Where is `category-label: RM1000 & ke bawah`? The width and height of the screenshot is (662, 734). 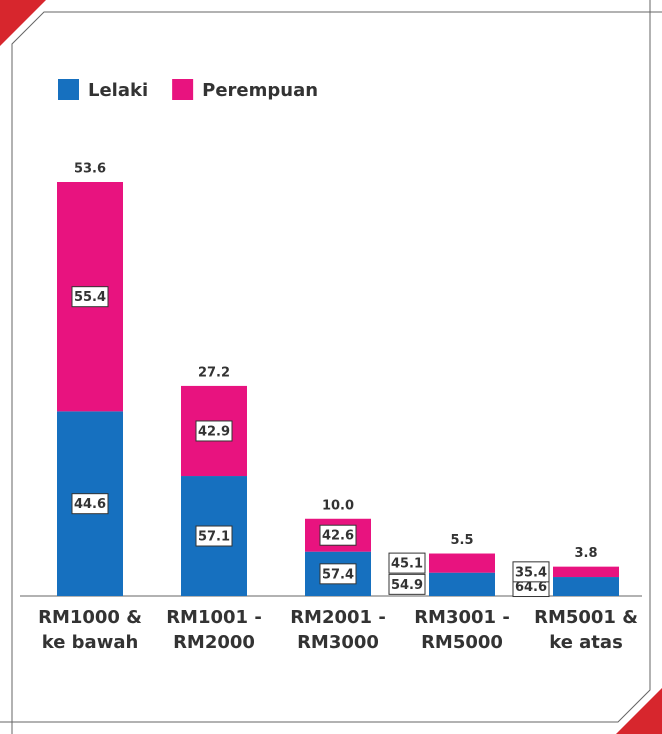 category-label: RM1000 & ke bawah is located at coordinates (90, 630).